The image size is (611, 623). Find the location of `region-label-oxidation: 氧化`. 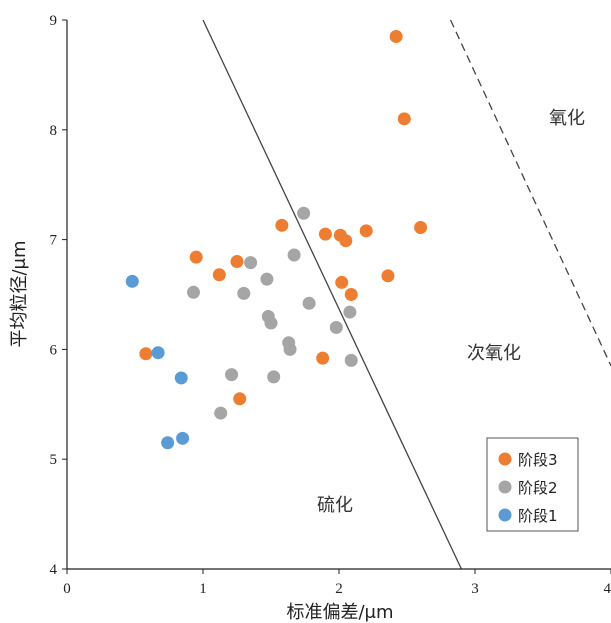

region-label-oxidation: 氧化 is located at coordinates (567, 118).